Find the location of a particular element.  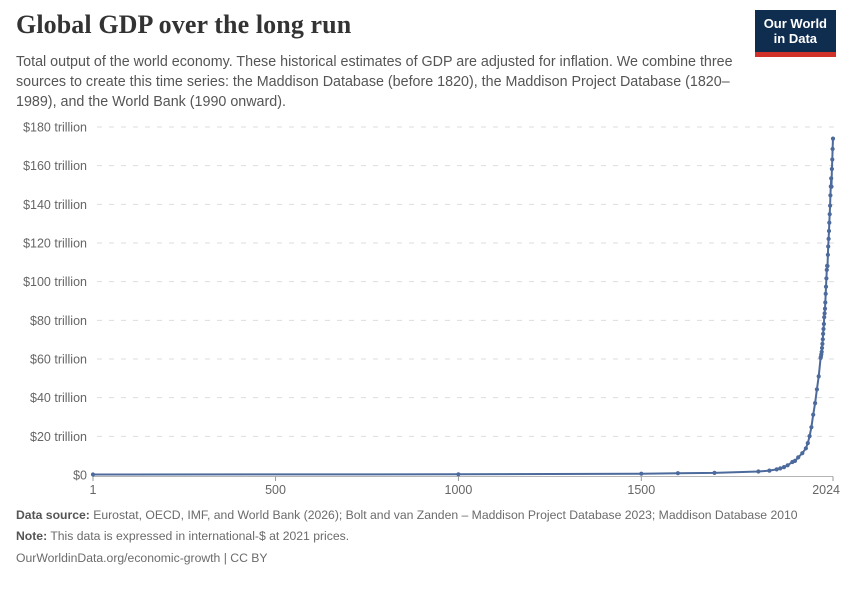

y-tick-label: $40 trillion is located at coordinates (58, 398).